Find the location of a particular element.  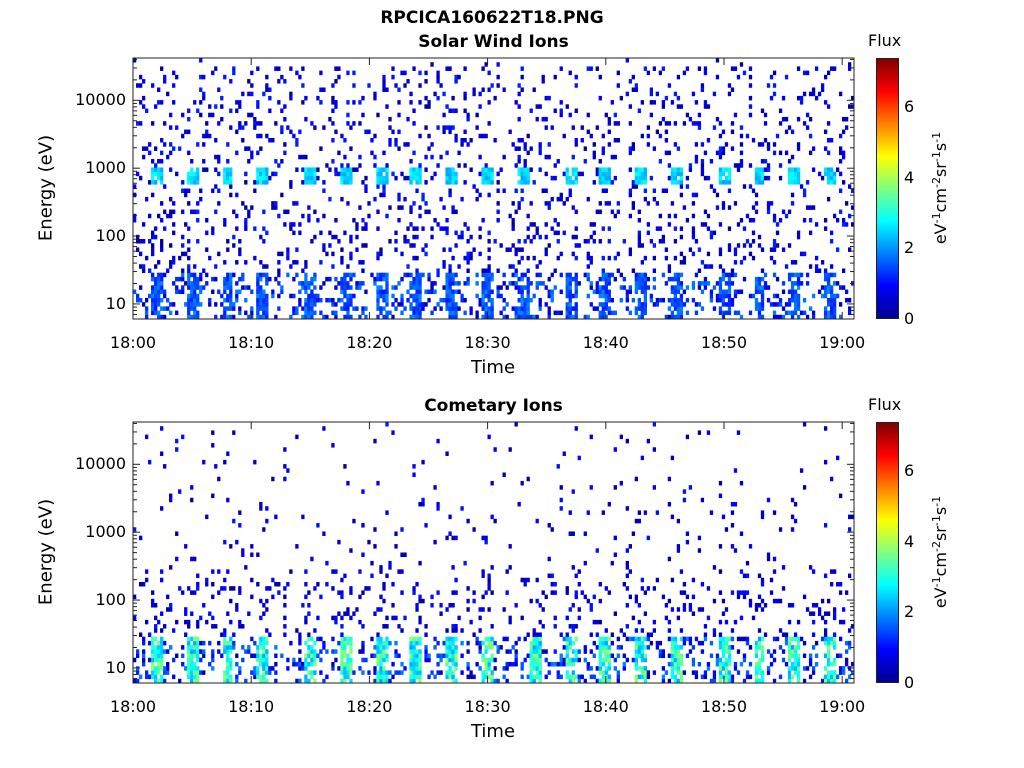

panel-1-y-axis-label: Energy (eV) is located at coordinates (46, 188).